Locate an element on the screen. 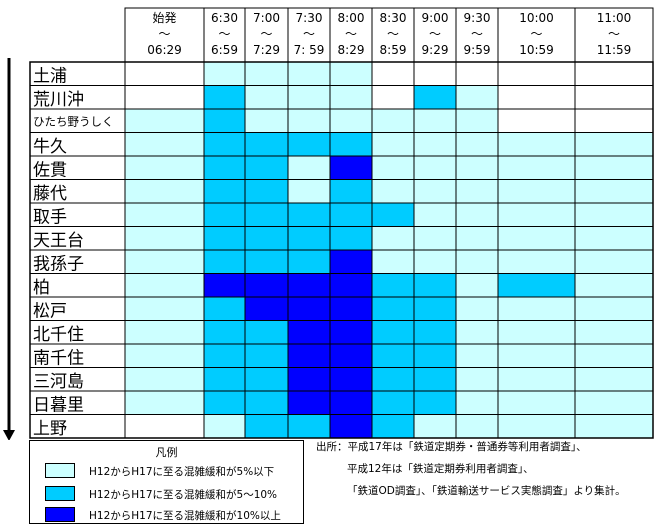  legend-label-mid: H12からH17に至る混雑緩和が5〜10% is located at coordinates (183, 495).